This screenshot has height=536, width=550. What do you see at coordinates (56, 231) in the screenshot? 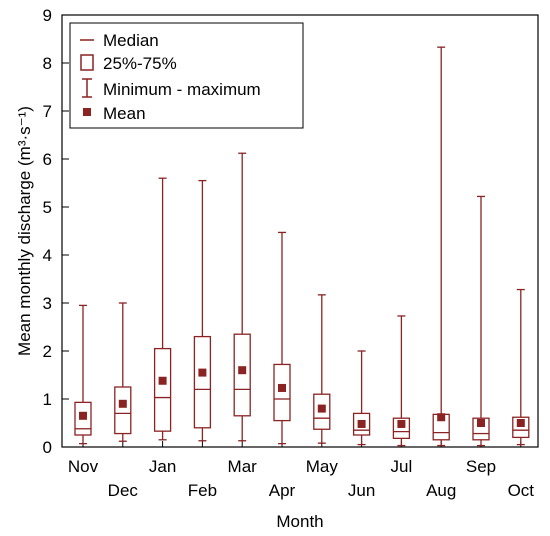
I see `y-axis-ticks: 0 1 2 3 4 5 6 7 8 9` at bounding box center [56, 231].